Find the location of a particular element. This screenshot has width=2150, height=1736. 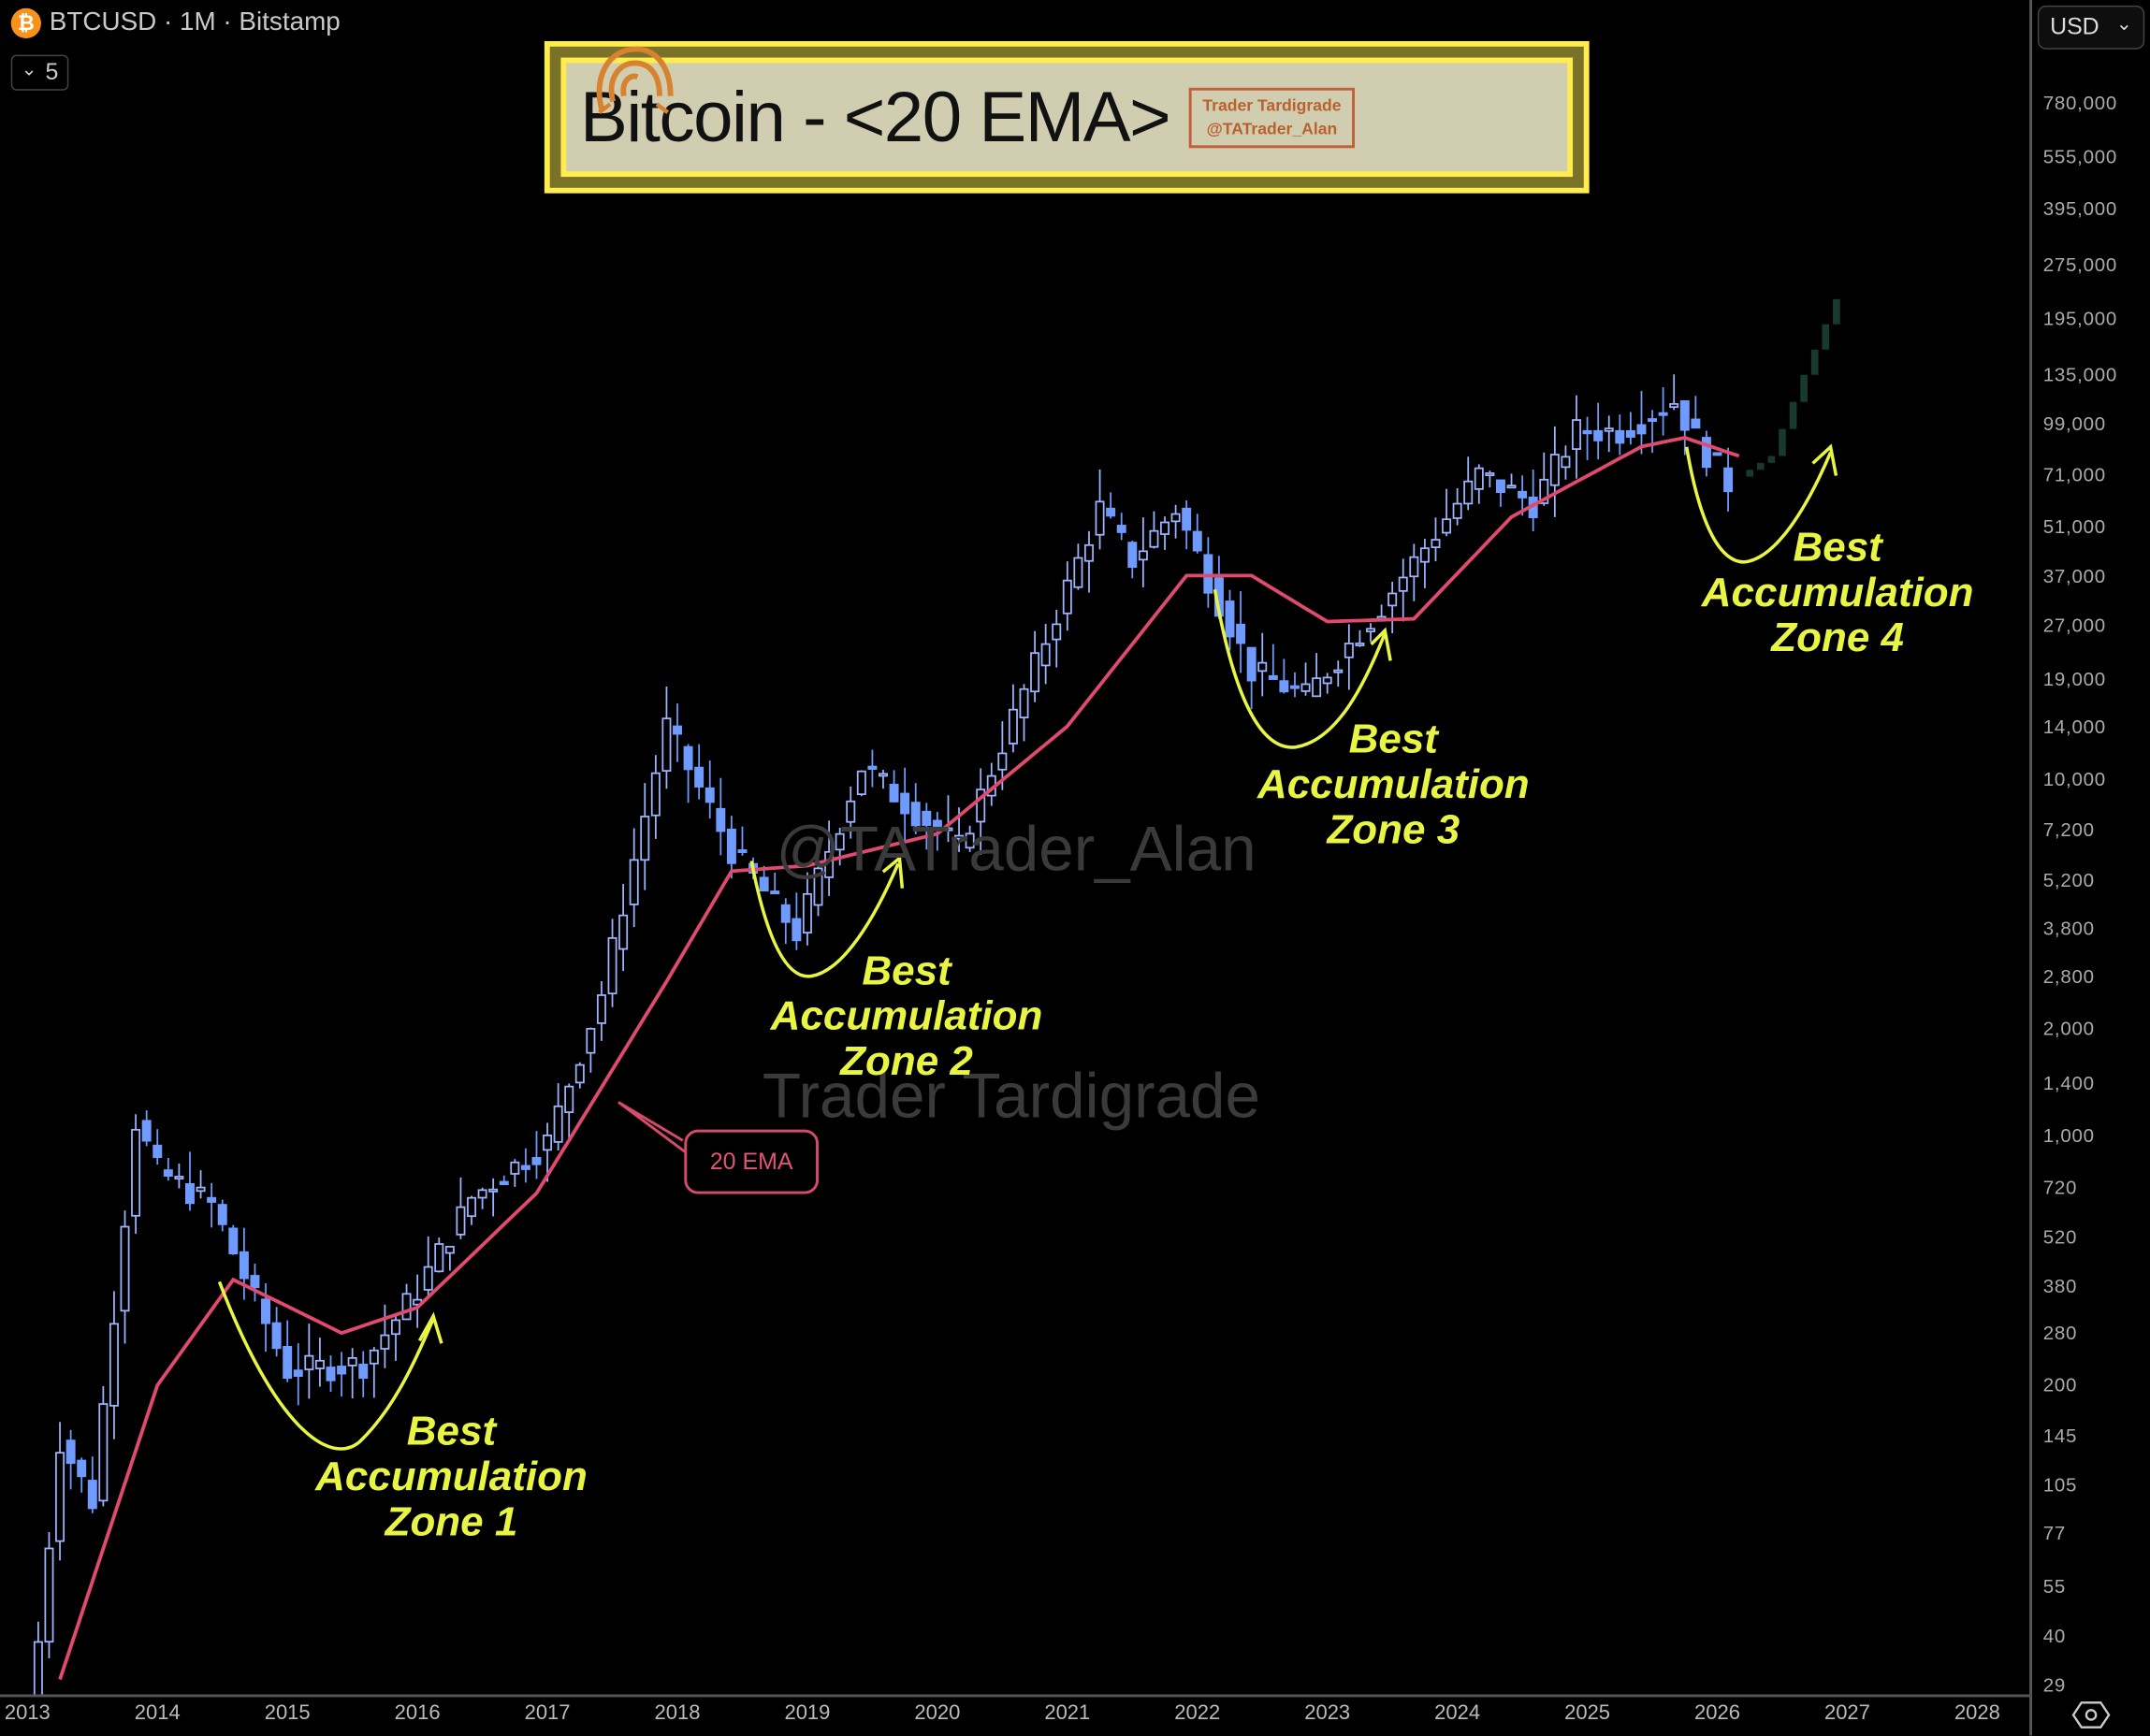

symbol-header: ₿ BTCUSD · 1M · Bitstamp is located at coordinates (175, 23).